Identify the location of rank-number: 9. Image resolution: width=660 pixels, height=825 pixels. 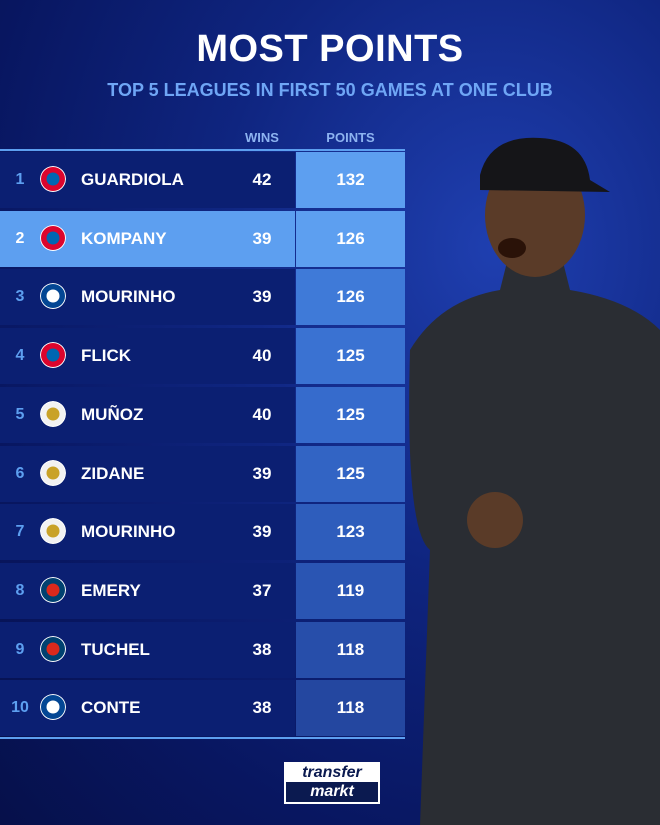
(20, 649).